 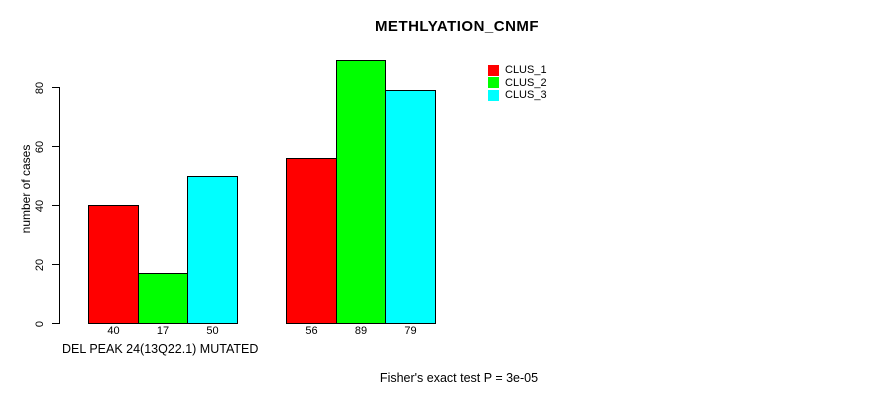 I want to click on y-axis-tick-label: 20, so click(x=40, y=264).